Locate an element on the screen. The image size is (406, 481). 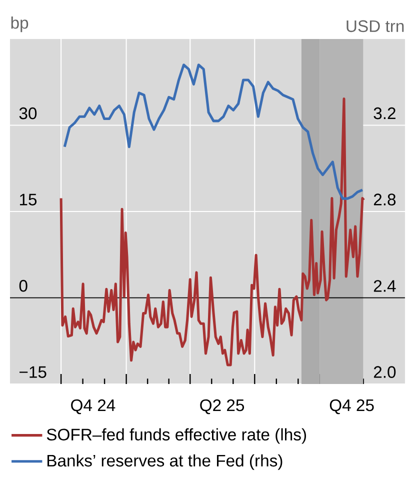
y2-axis-title: USD trn is located at coordinates (375, 26).